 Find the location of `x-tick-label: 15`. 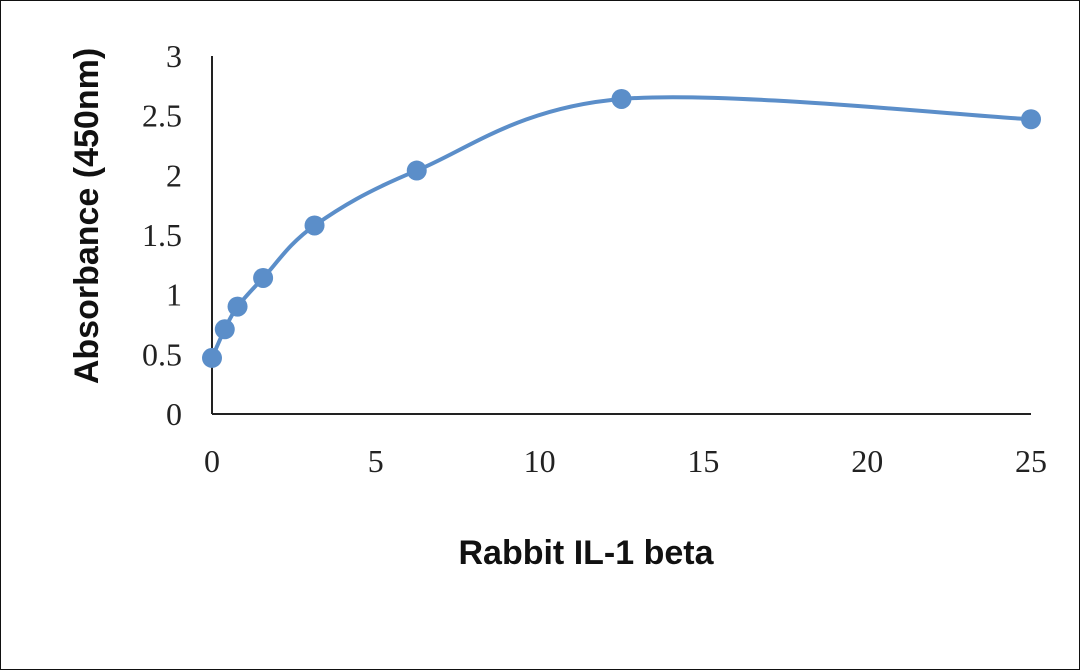

x-tick-label: 15 is located at coordinates (703, 461).